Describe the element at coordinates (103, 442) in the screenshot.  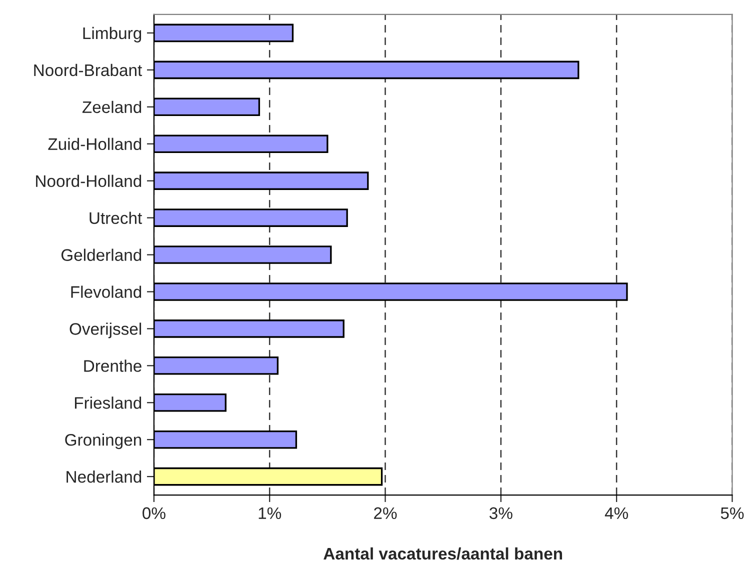
I see `y-tick-label: Groningen` at that location.